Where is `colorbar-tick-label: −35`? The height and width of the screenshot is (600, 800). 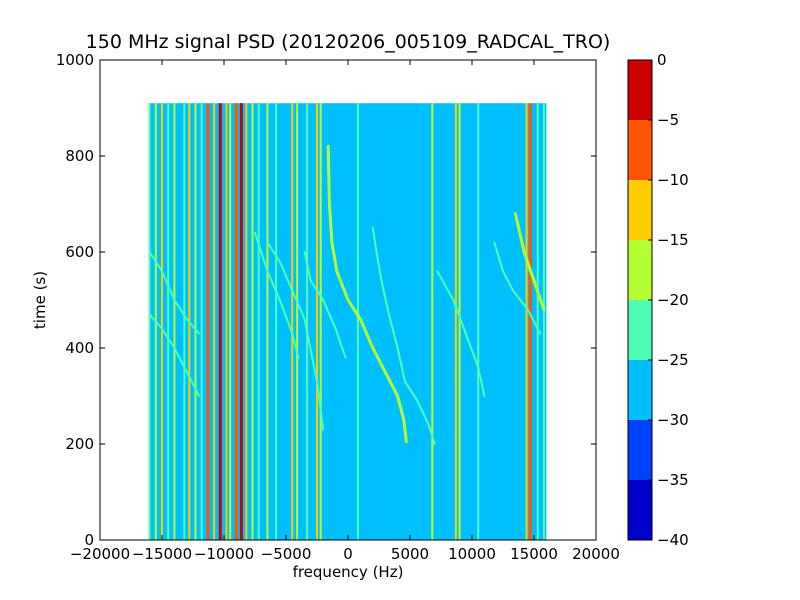
colorbar-tick-label: −35 is located at coordinates (673, 480).